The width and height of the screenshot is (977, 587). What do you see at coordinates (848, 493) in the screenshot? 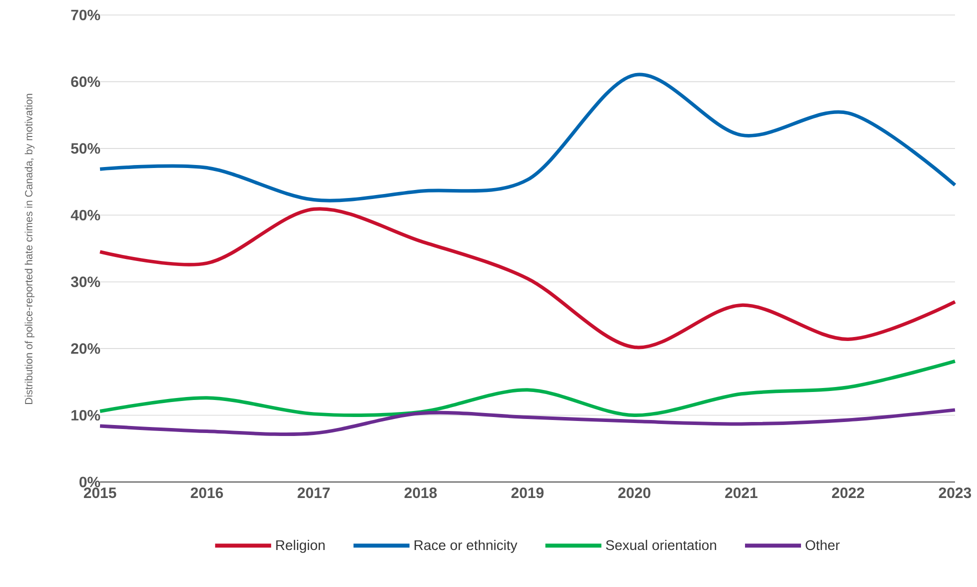
I see `x-tick-label: 2022` at bounding box center [848, 493].